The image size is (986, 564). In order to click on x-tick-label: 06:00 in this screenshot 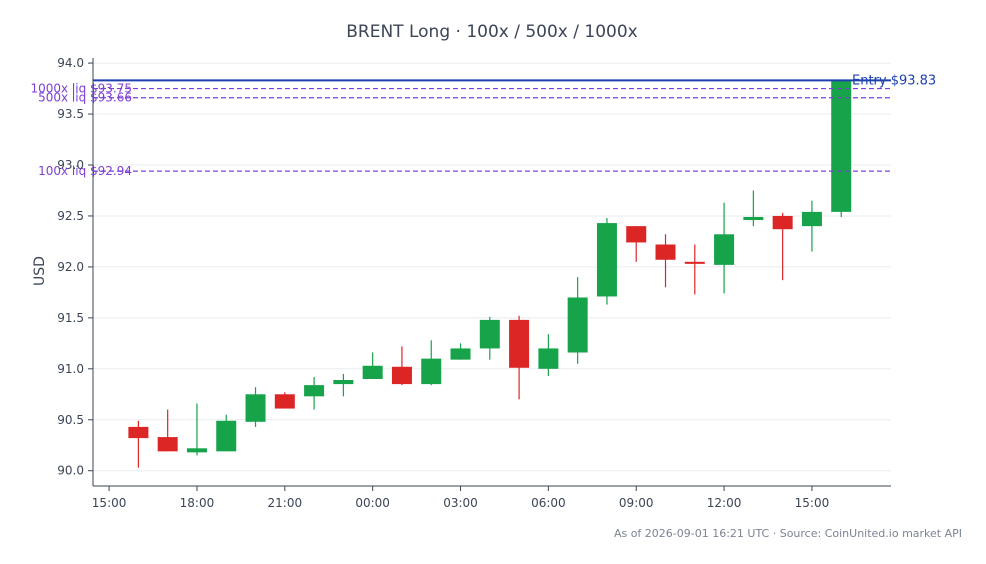, I will do `click(548, 503)`.